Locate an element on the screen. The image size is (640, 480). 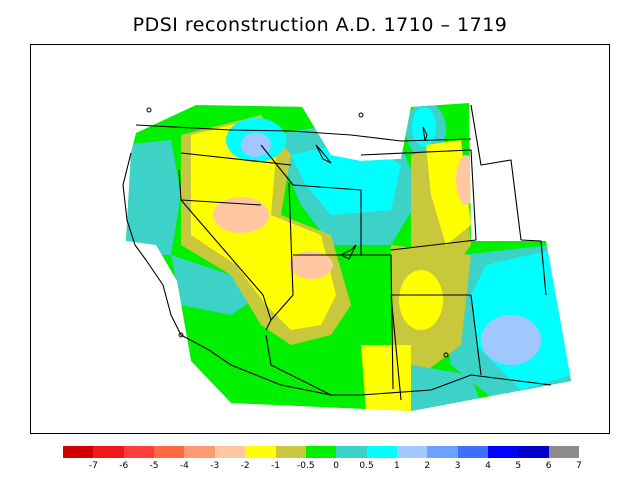
border-id is located at coordinates (311, 199).